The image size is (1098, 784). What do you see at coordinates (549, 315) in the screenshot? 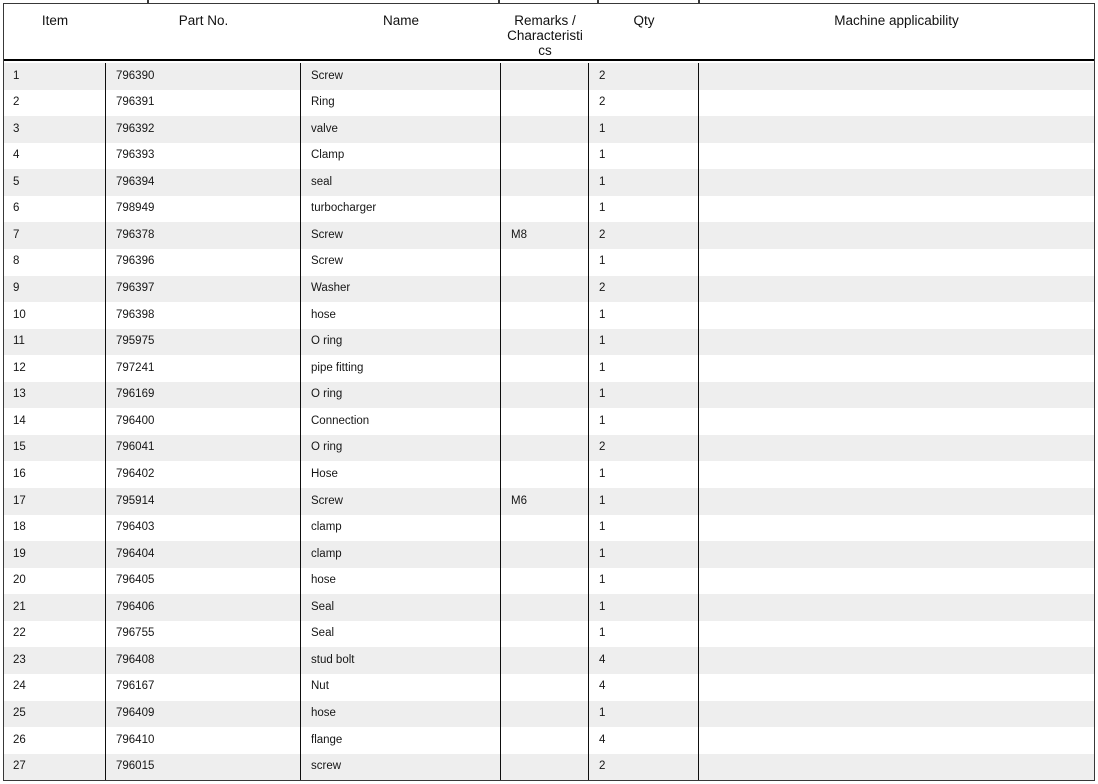
I see `table-row: 10 796398 hose 1` at bounding box center [549, 315].